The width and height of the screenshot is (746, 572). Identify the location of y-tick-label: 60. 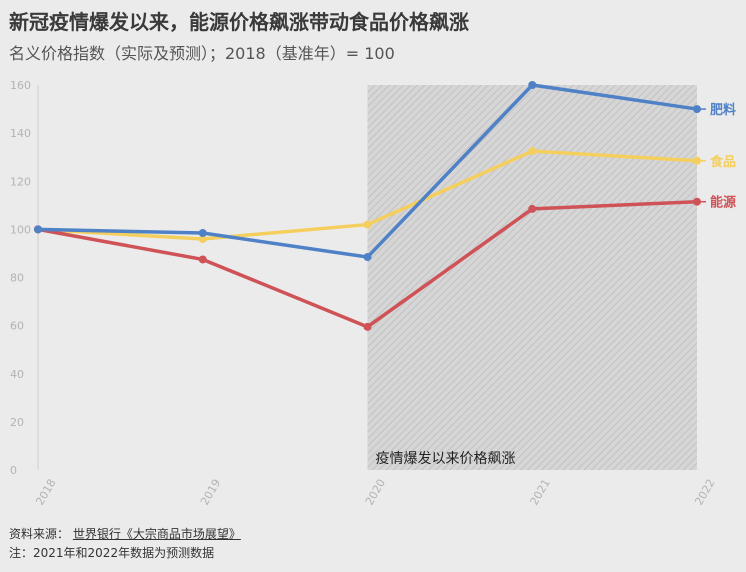
(17, 326).